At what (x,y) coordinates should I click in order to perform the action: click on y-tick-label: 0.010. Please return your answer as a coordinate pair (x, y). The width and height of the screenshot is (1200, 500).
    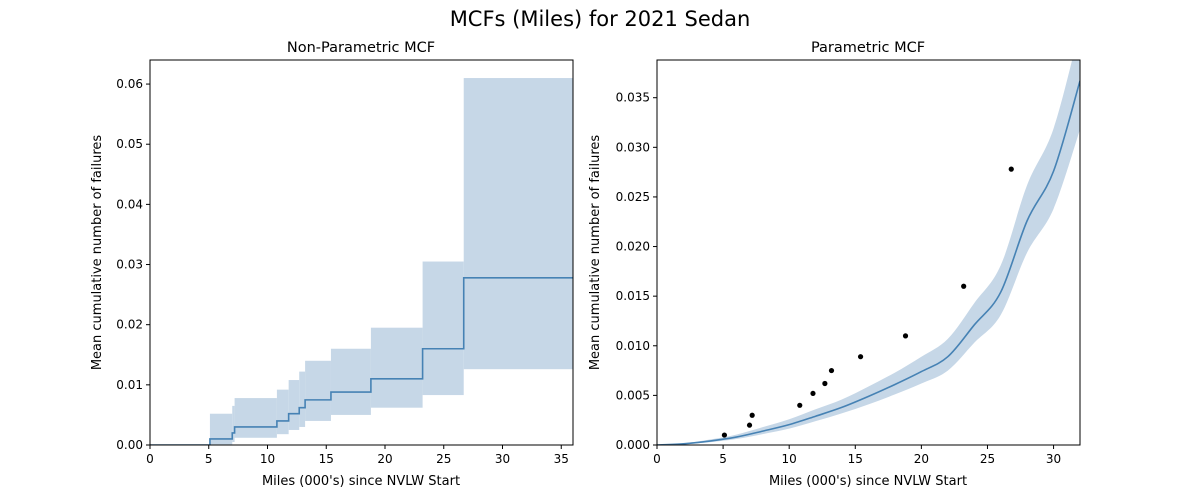
    Looking at the image, I should click on (633, 346).